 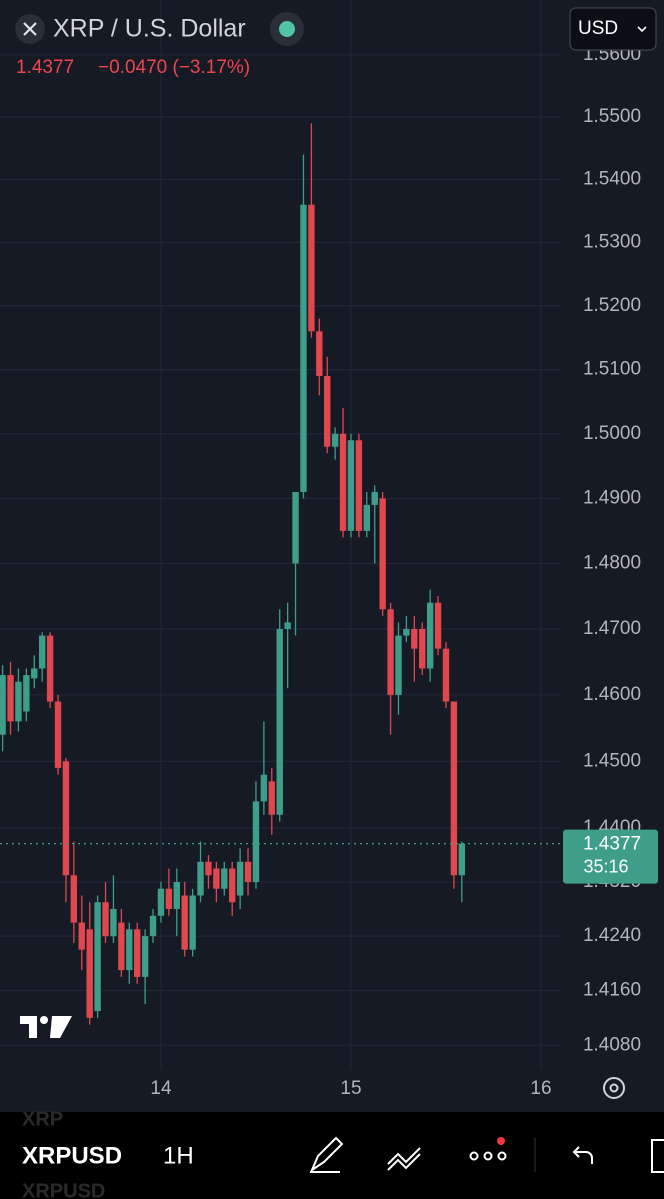 What do you see at coordinates (149, 29) in the screenshot?
I see `symbol-title: XRP / U.S. Dollar` at bounding box center [149, 29].